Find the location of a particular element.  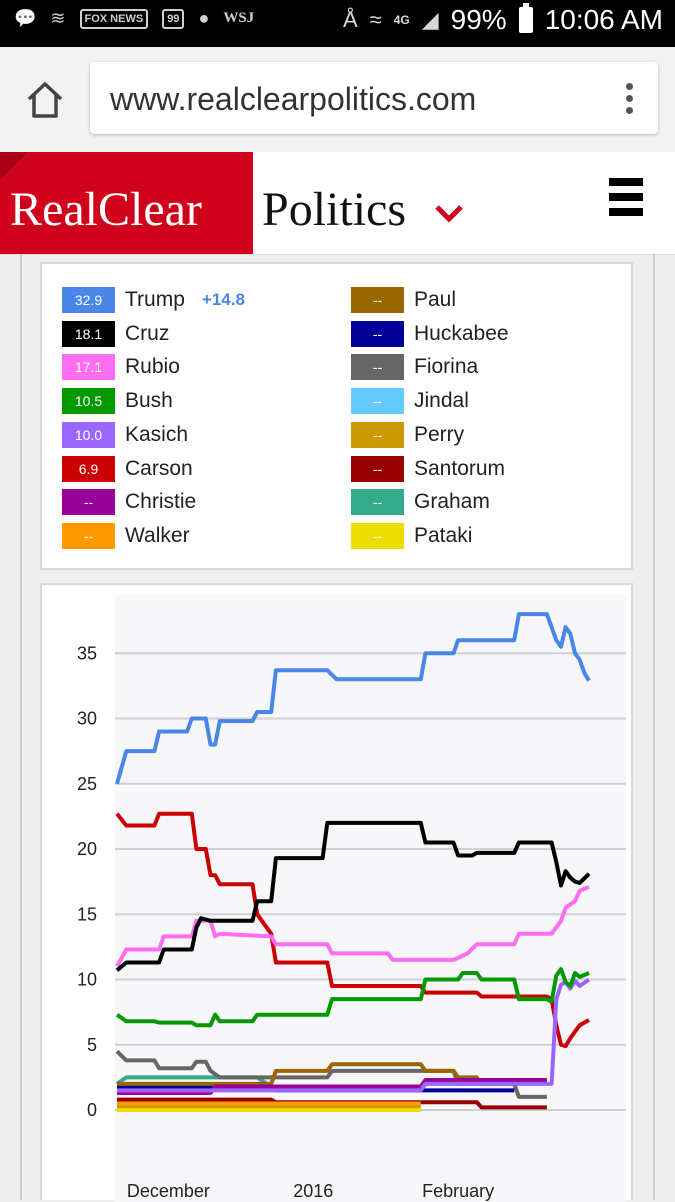

legend-item-huckabee: -- Huckabee is located at coordinates (430, 333).